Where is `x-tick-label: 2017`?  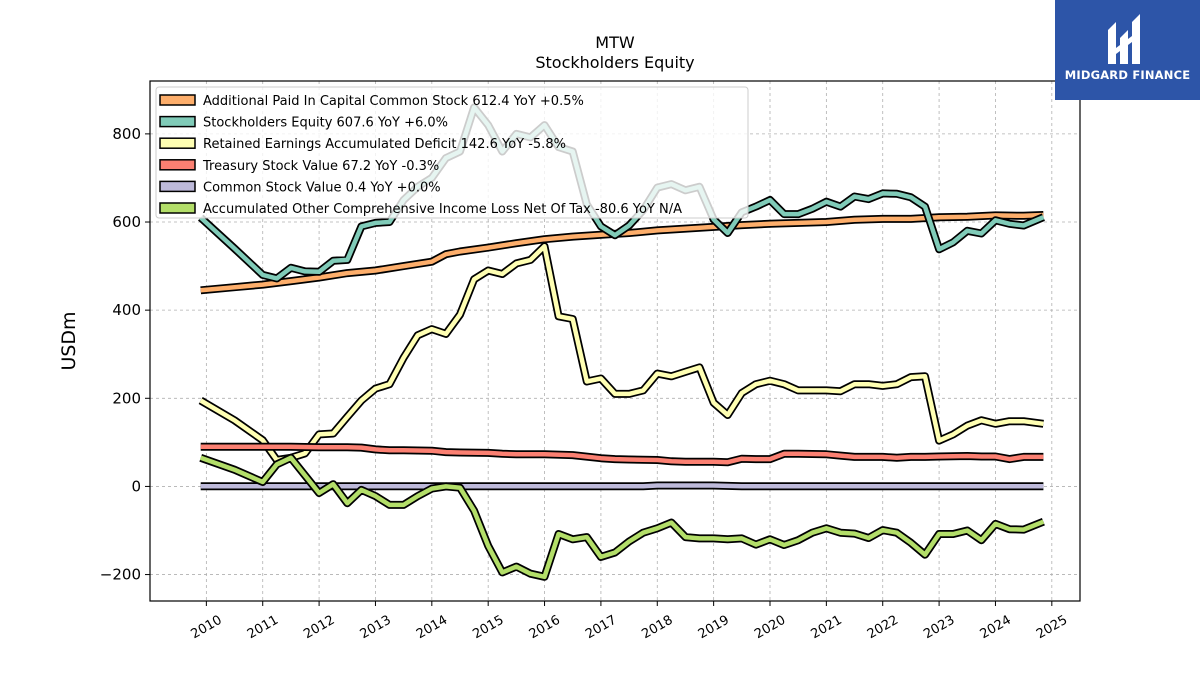 x-tick-label: 2017 is located at coordinates (601, 628).